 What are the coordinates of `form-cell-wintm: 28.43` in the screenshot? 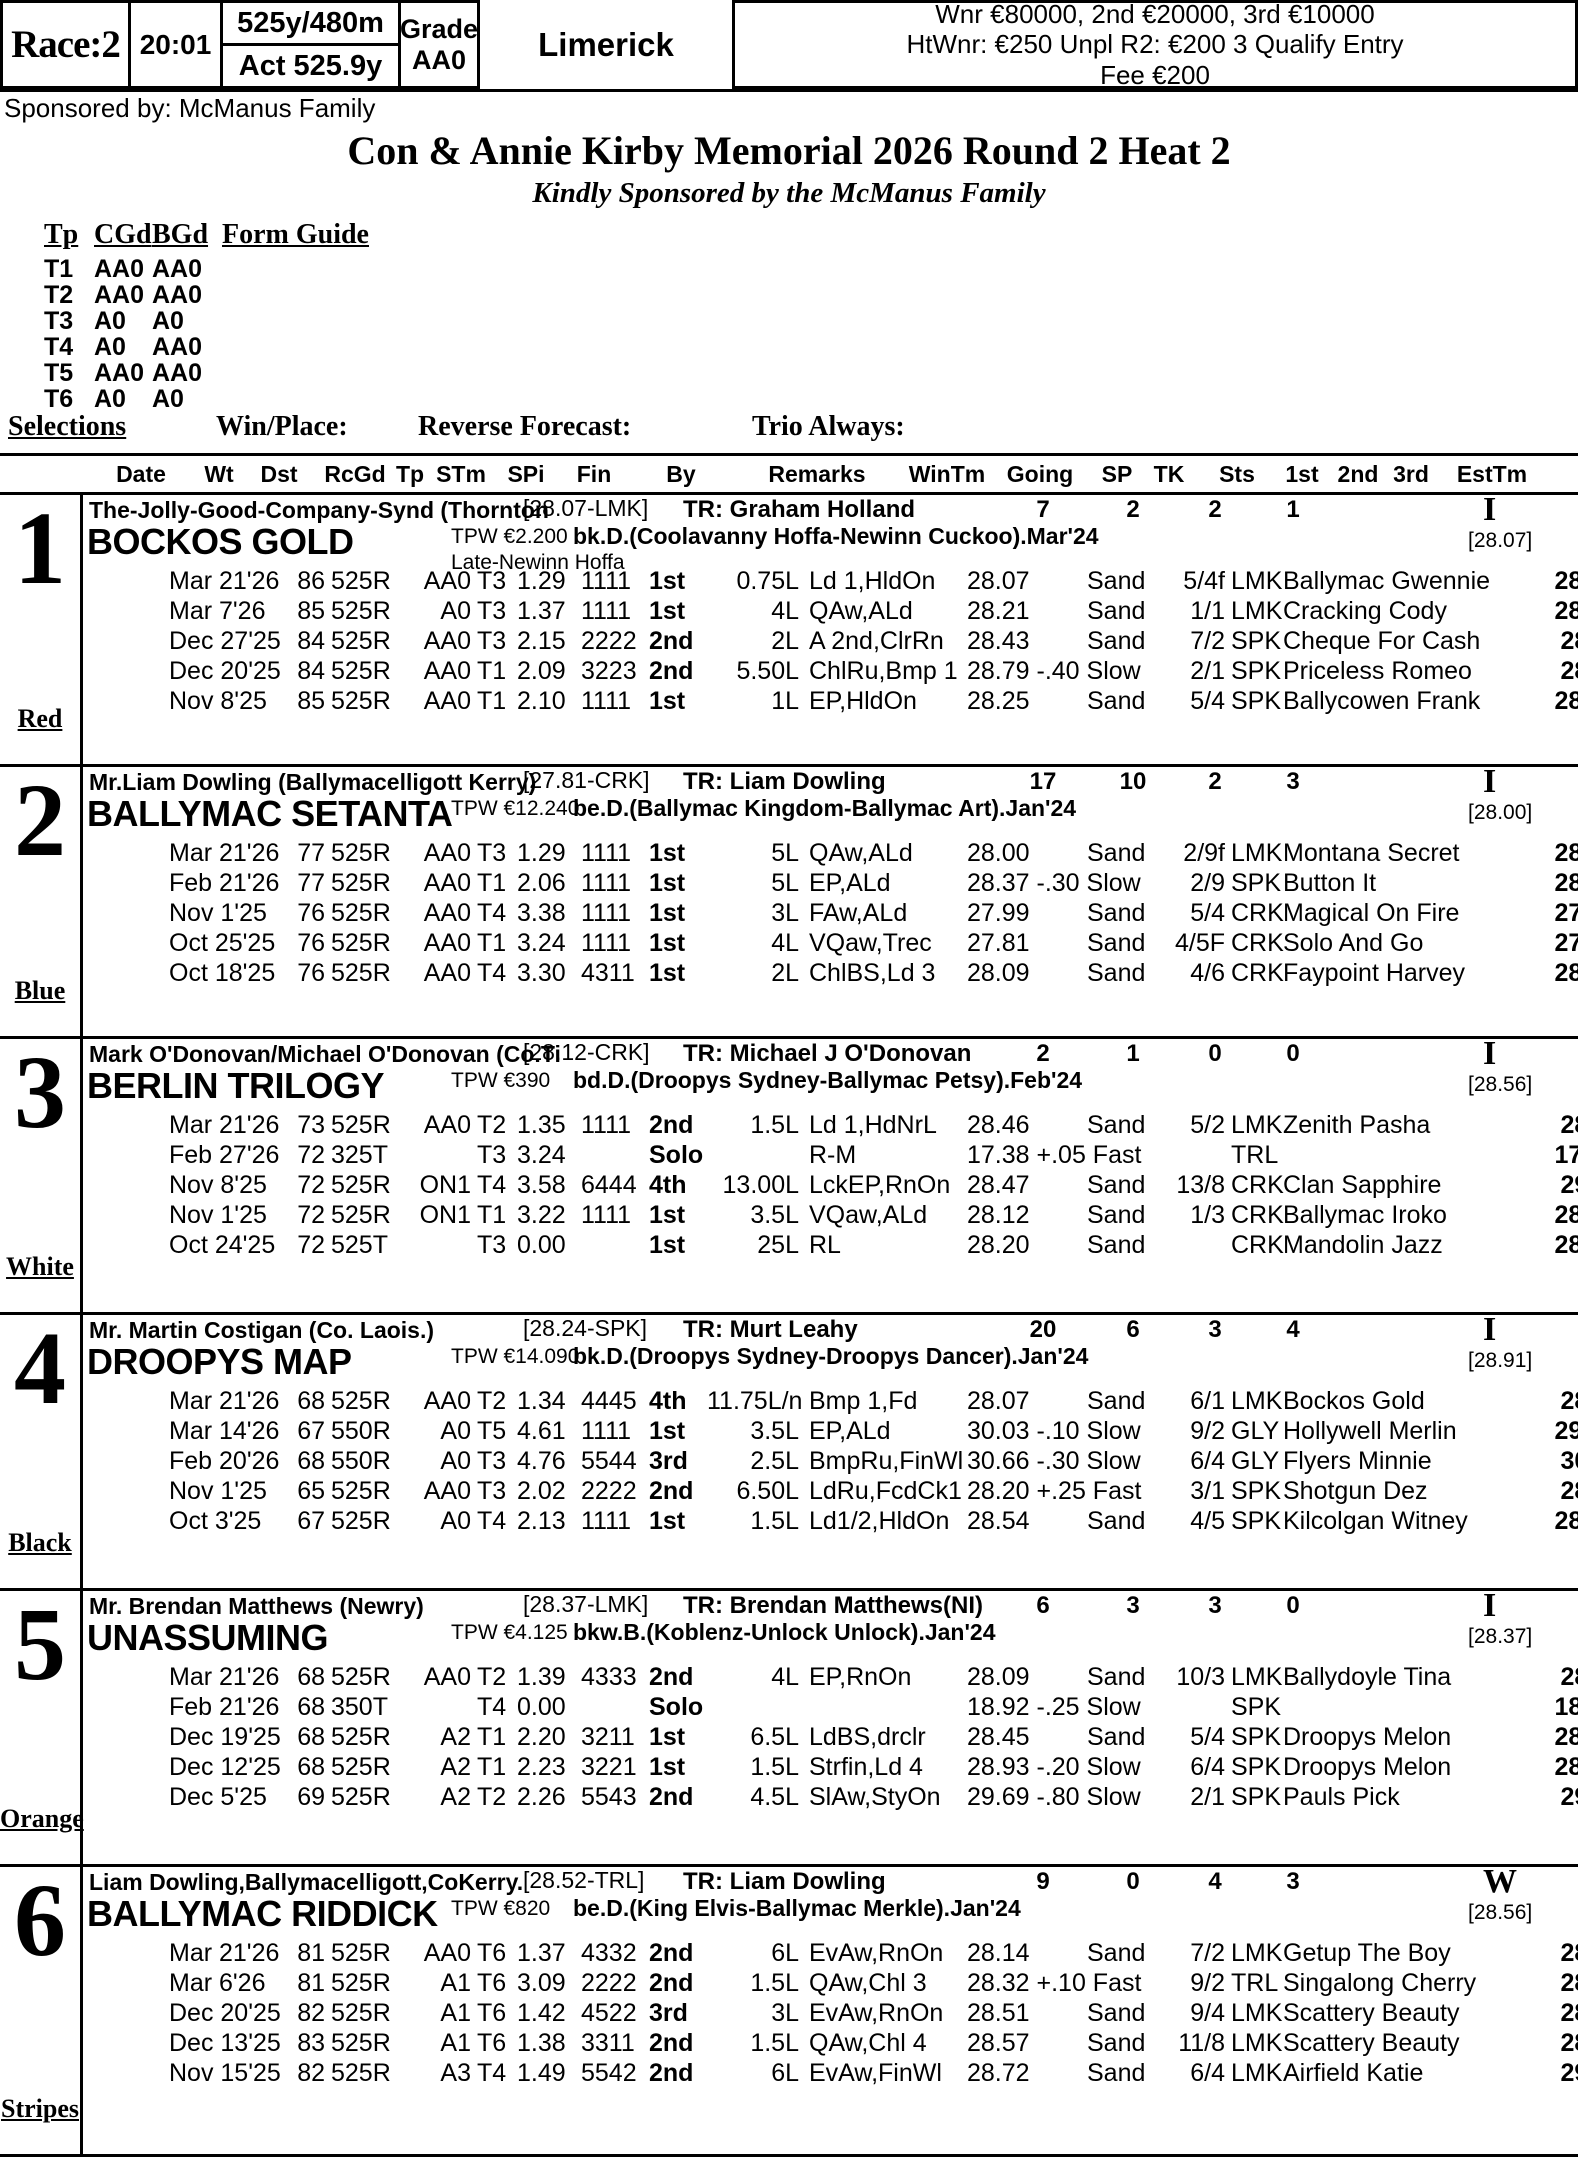 It's located at (998, 640).